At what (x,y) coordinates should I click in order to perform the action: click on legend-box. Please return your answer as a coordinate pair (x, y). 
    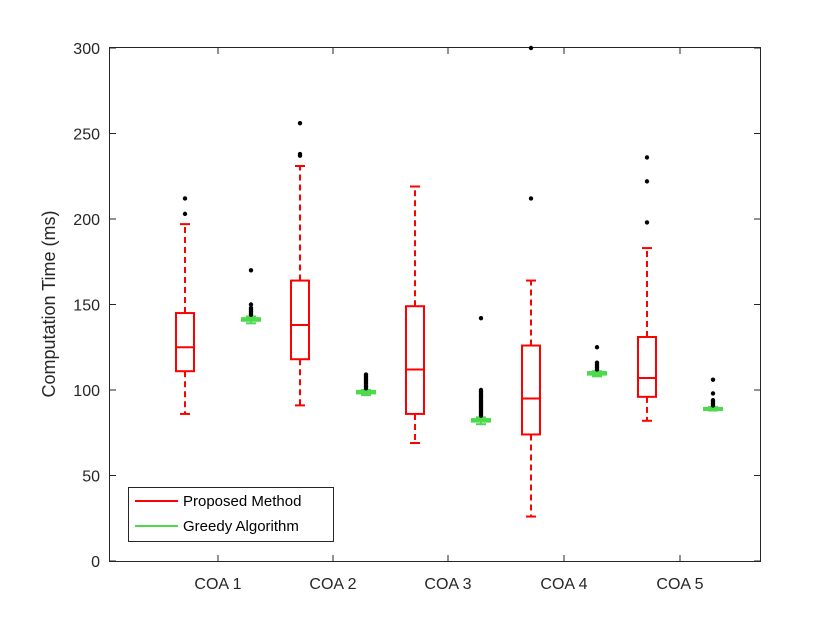
    Looking at the image, I should click on (231, 514).